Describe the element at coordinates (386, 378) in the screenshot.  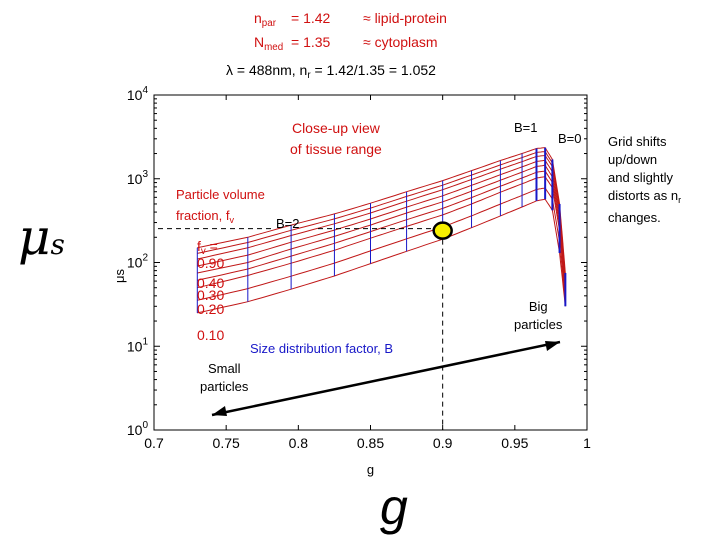
I see `particle-size-arrow` at that location.